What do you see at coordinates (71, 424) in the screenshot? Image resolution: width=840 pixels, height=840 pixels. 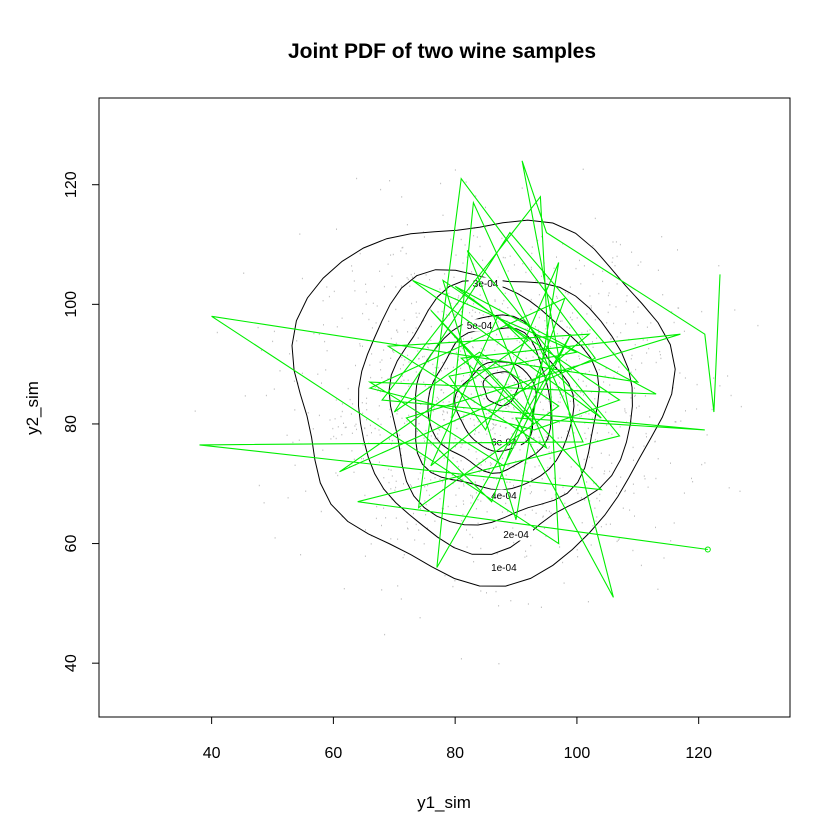 I see `y-tick-label: 80` at bounding box center [71, 424].